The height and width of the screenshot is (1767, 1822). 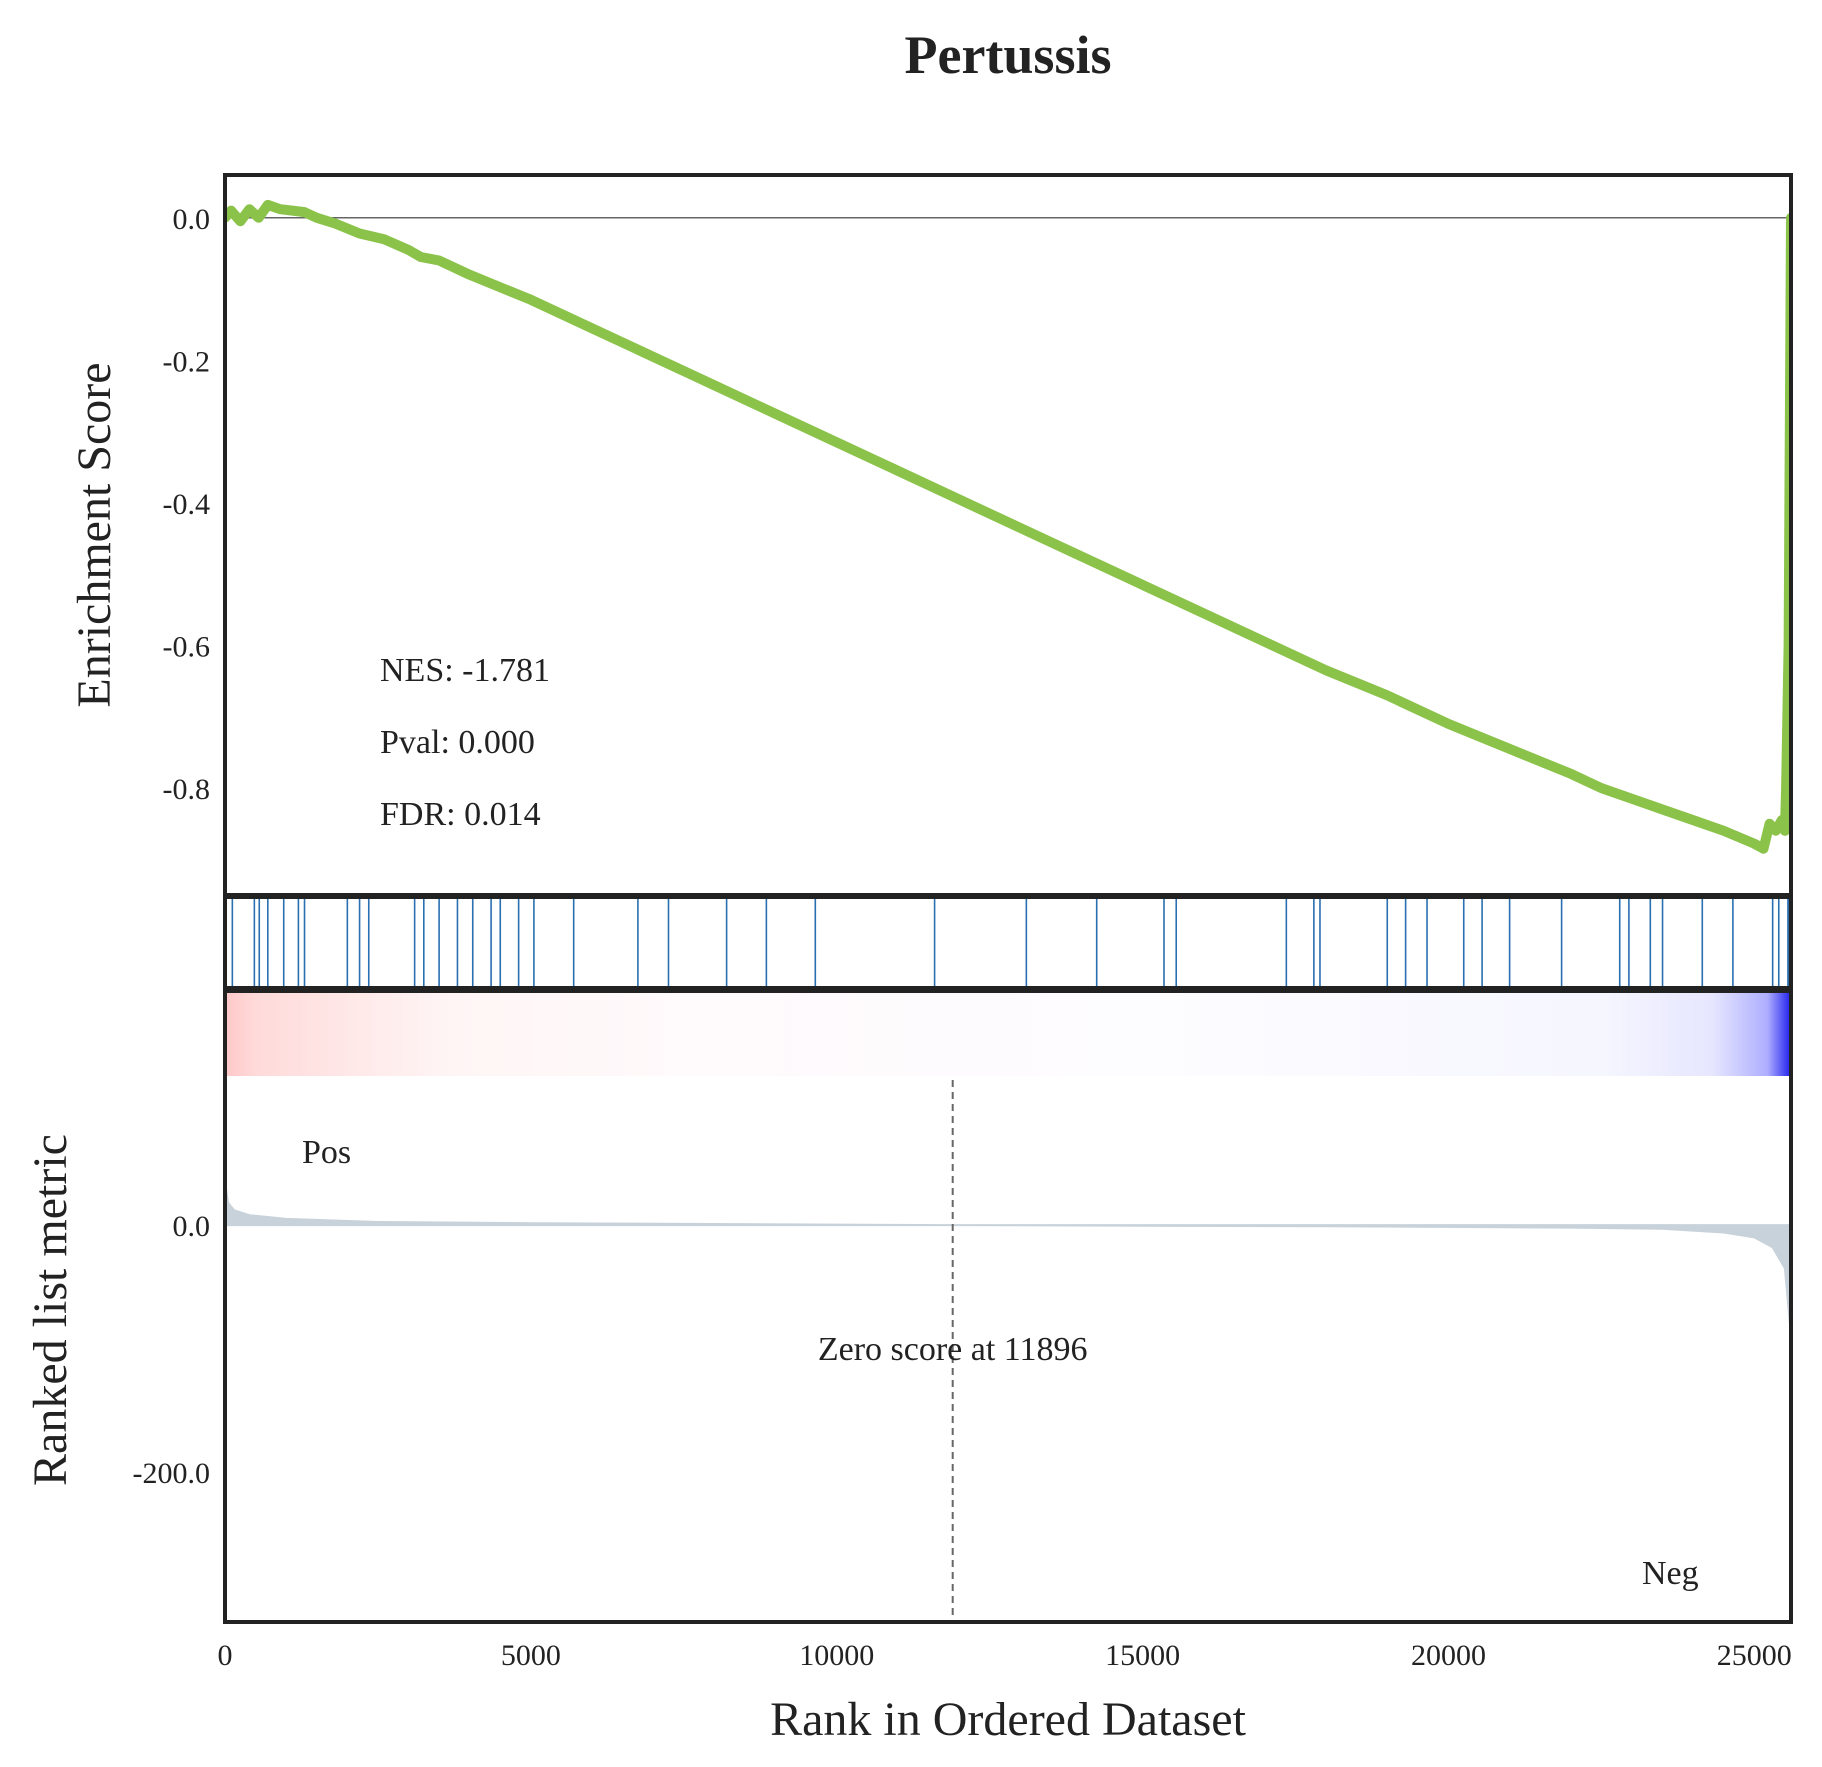 What do you see at coordinates (326, 1152) in the screenshot?
I see `pos-label: Pos` at bounding box center [326, 1152].